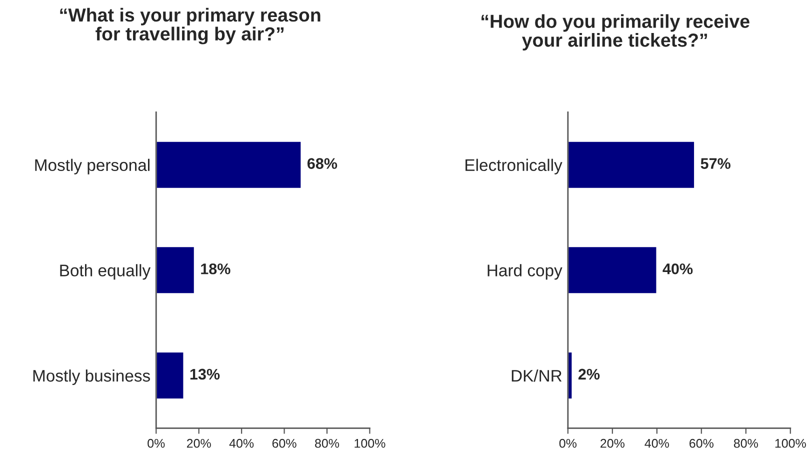 The height and width of the screenshot is (456, 809). Describe the element at coordinates (205, 374) in the screenshot. I see `data-label: 13%` at that location.